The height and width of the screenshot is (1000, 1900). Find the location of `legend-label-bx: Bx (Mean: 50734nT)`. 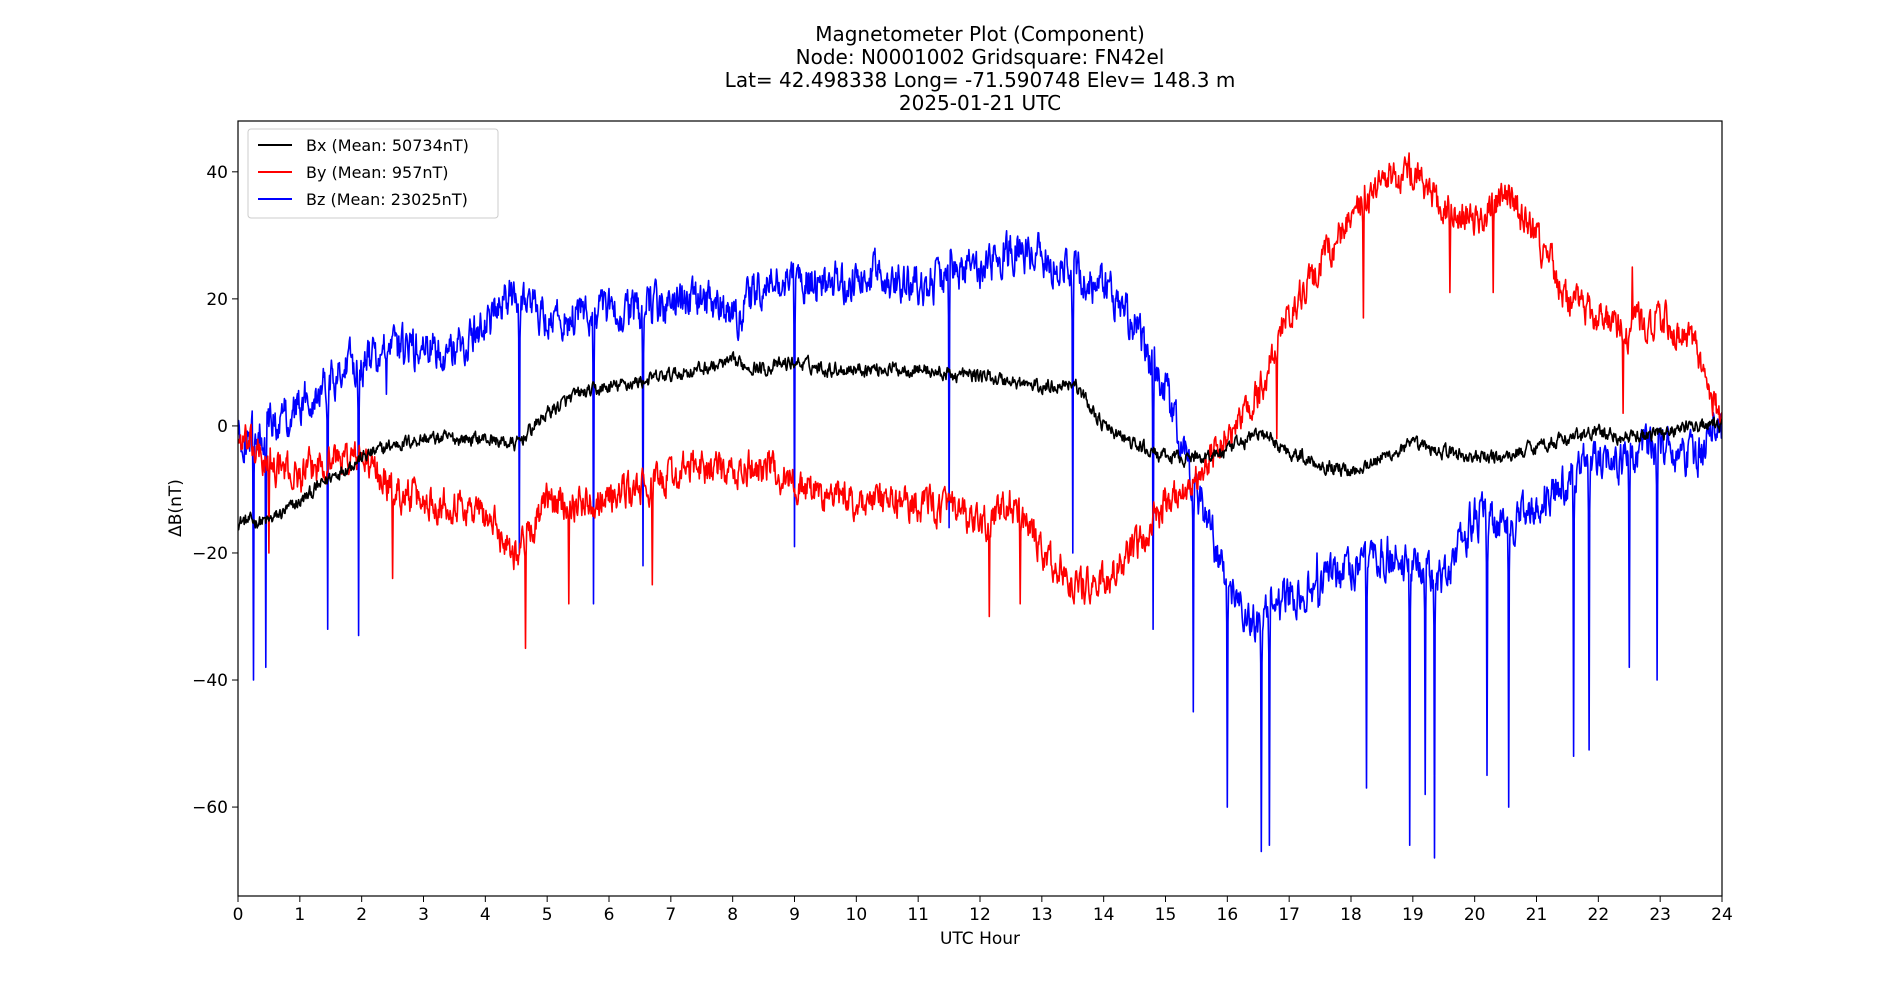

legend-label-bx: Bx (Mean: 50734nT) is located at coordinates (387, 145).